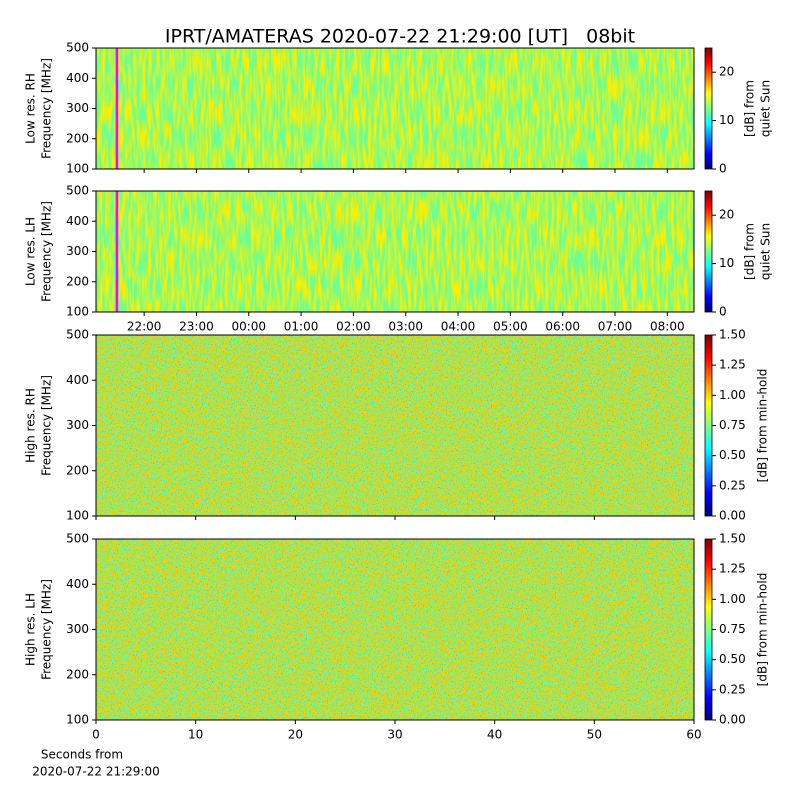  Describe the element at coordinates (494, 735) in the screenshot. I see `x-tick-label: 40` at that location.